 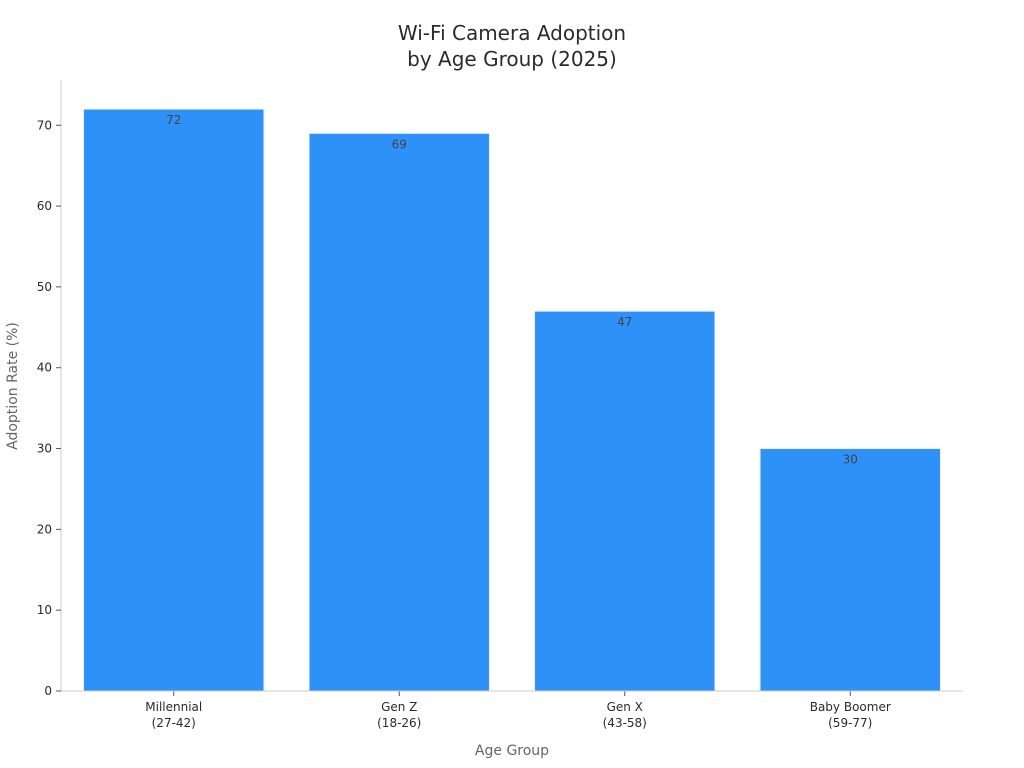 What do you see at coordinates (625, 723) in the screenshot?
I see `x-tick-label-line: (43-58)` at bounding box center [625, 723].